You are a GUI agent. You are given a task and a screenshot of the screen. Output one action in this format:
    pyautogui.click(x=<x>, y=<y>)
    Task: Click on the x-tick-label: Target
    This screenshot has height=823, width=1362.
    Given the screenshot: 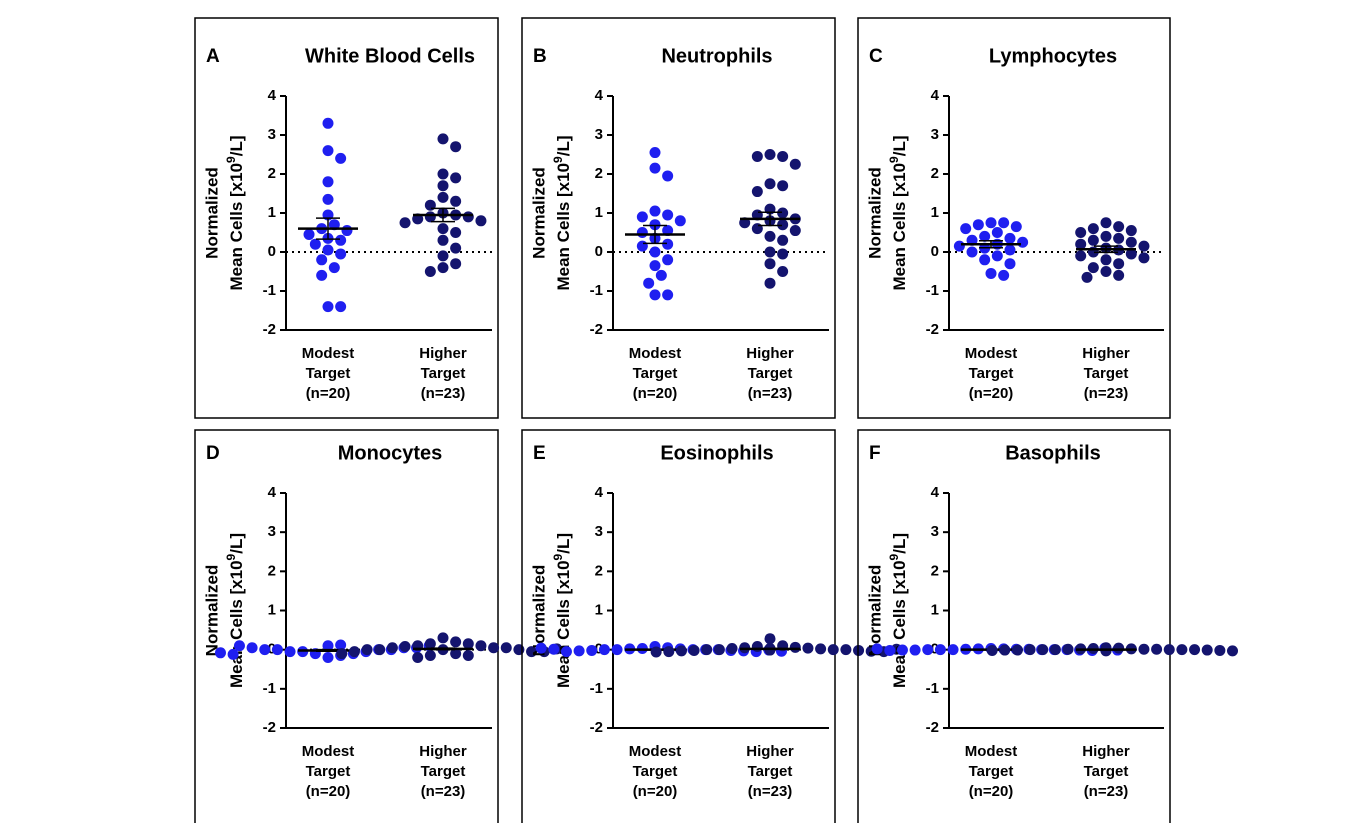 What is the action you would take?
    pyautogui.click(x=328, y=373)
    